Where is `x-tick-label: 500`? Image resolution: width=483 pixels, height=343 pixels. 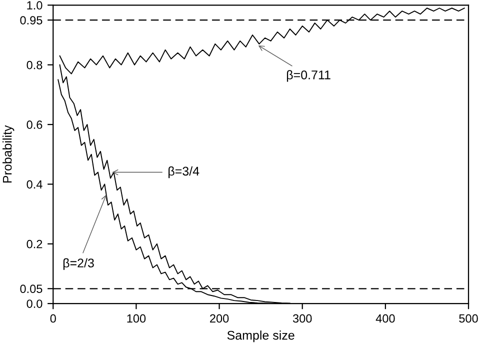
x-tick-label: 500 is located at coordinates (468, 318).